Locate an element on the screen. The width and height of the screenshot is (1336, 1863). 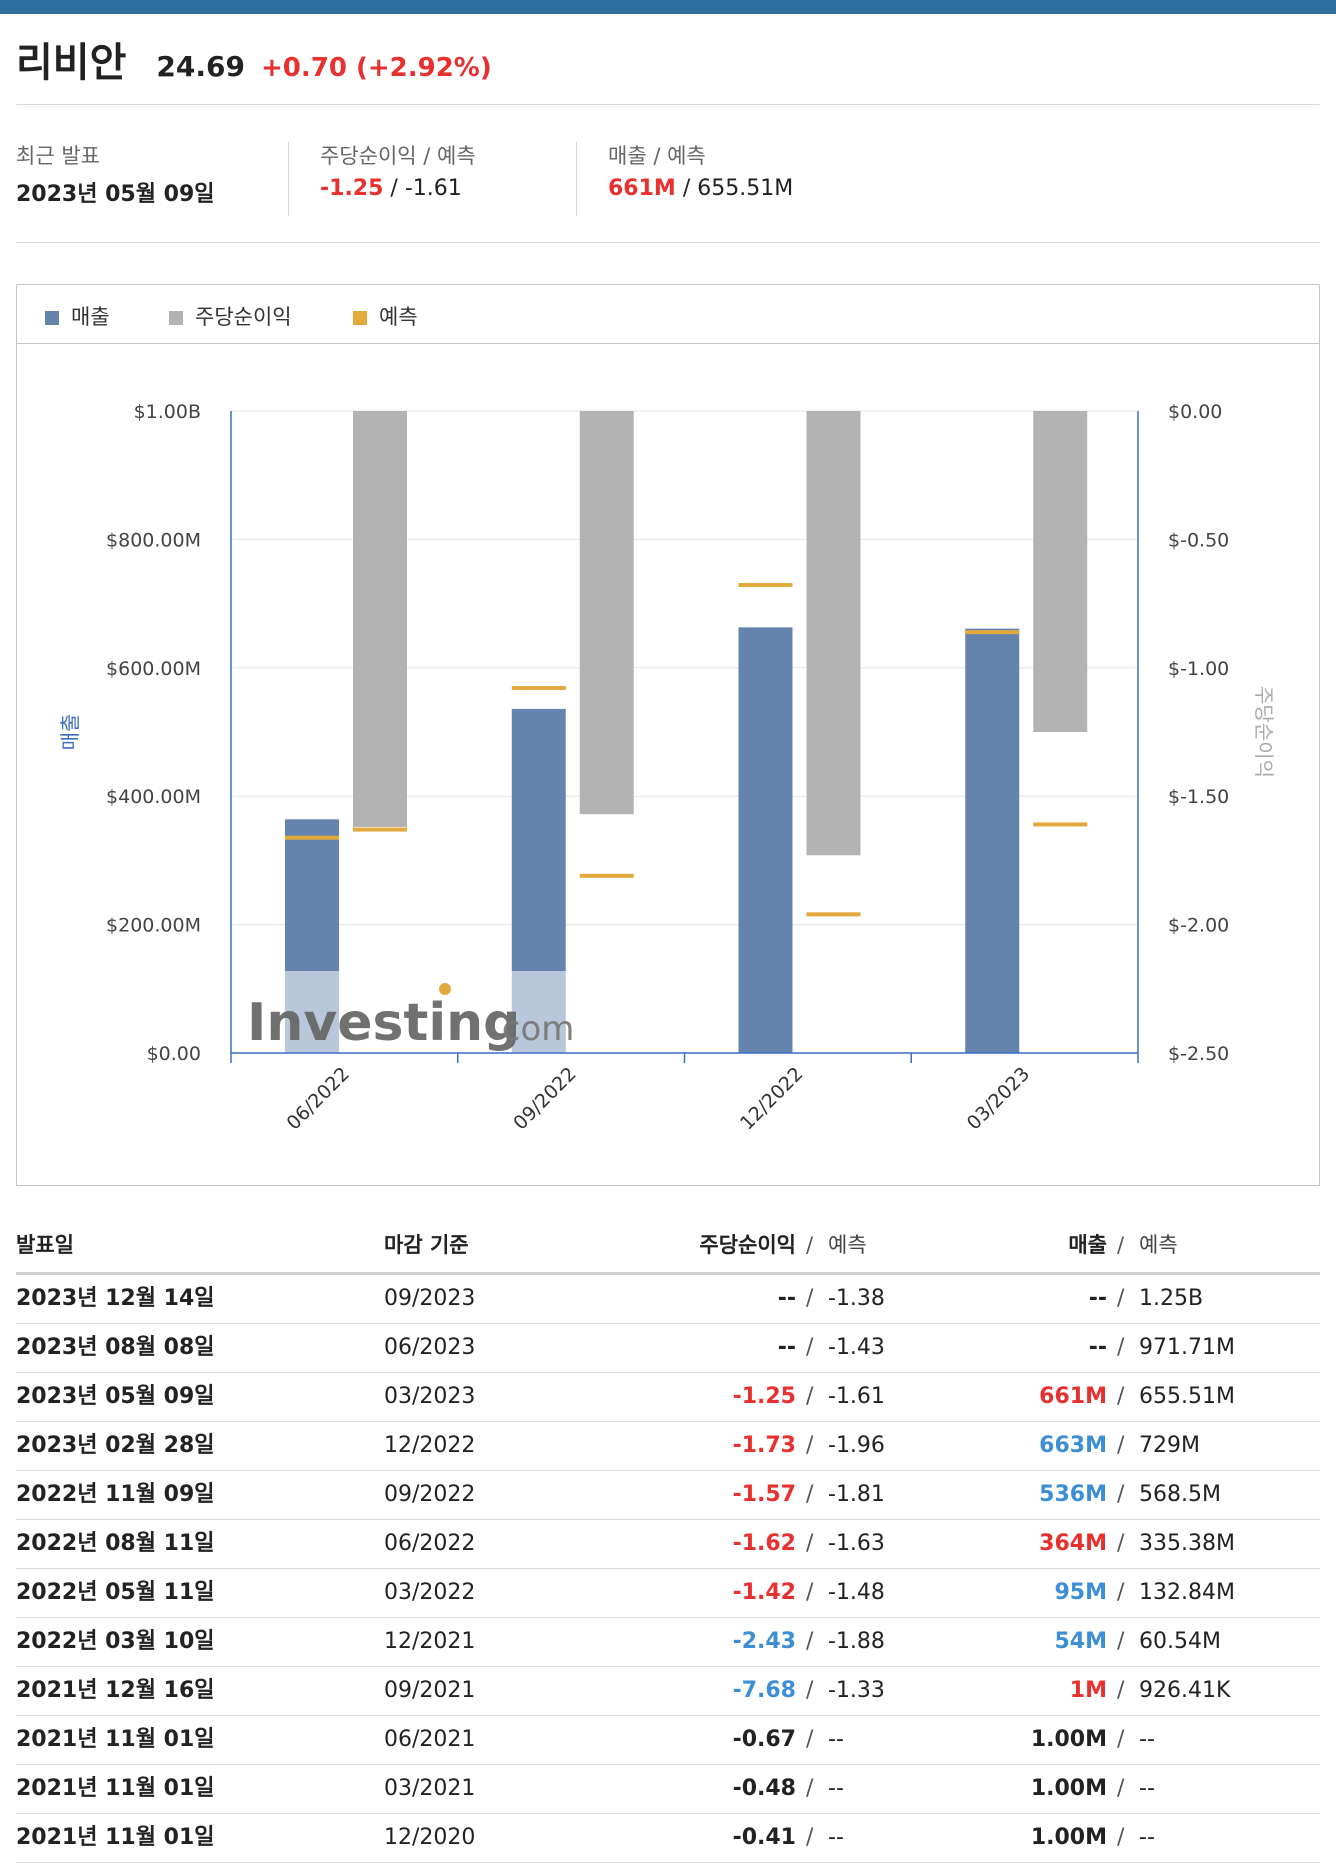
row-revenue-forecast: 568.5M is located at coordinates (1180, 1494).